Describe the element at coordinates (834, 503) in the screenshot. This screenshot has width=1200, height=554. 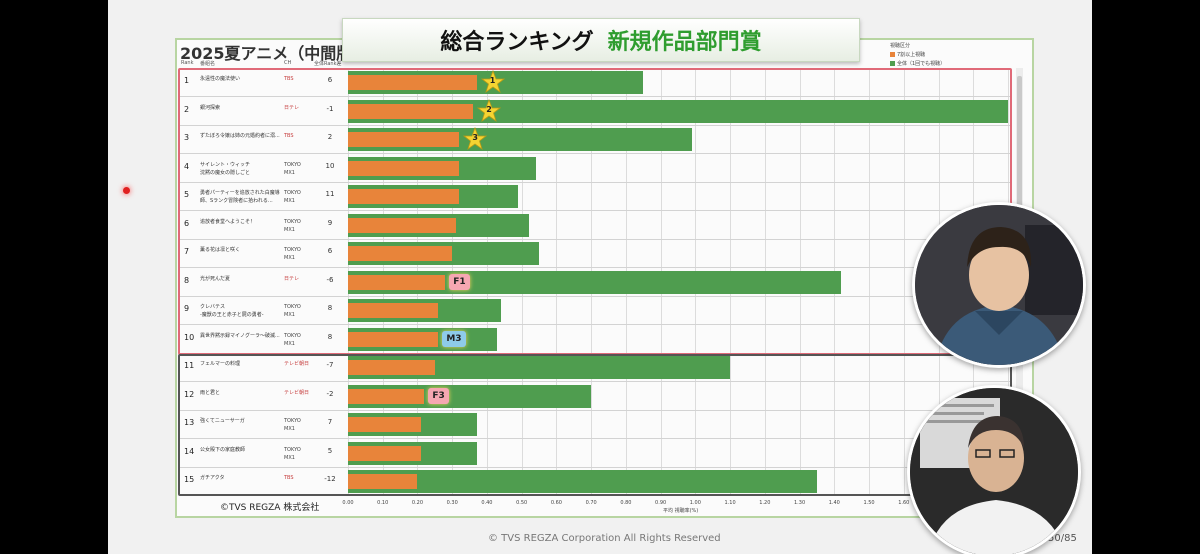
I see `x-tick-label: 1.40` at that location.